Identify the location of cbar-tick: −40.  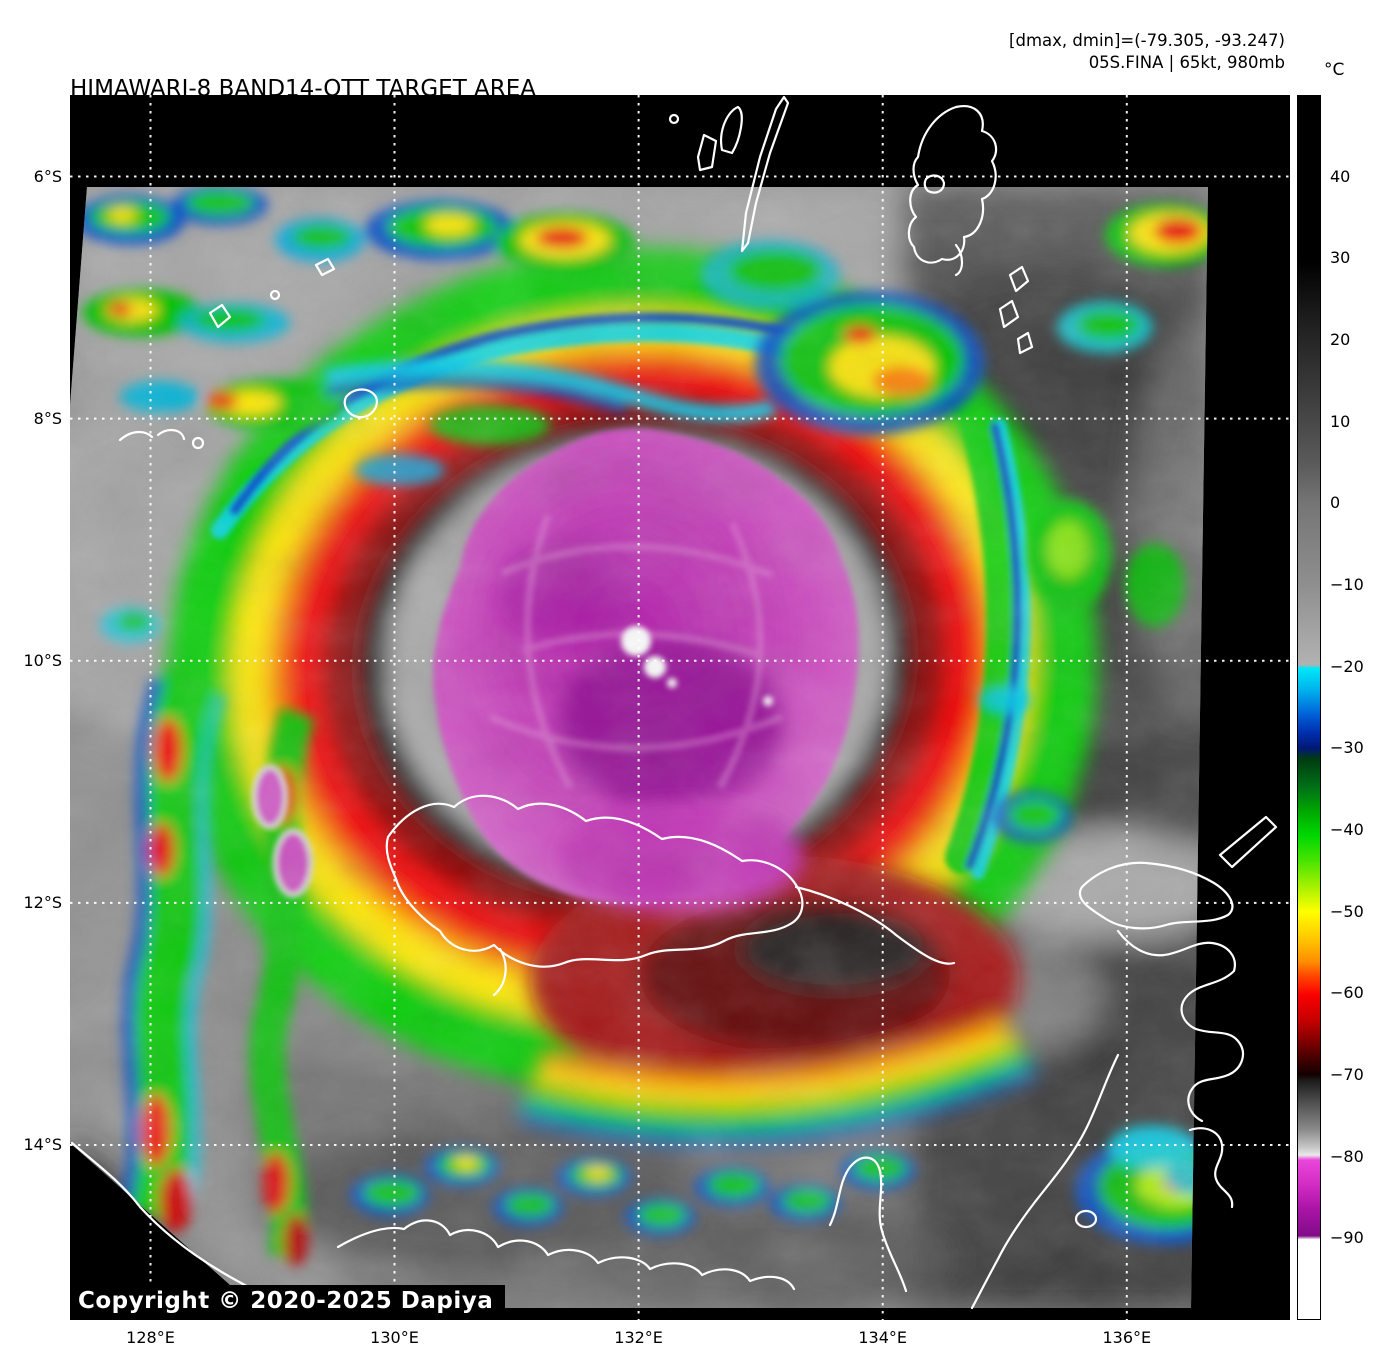
(1347, 829).